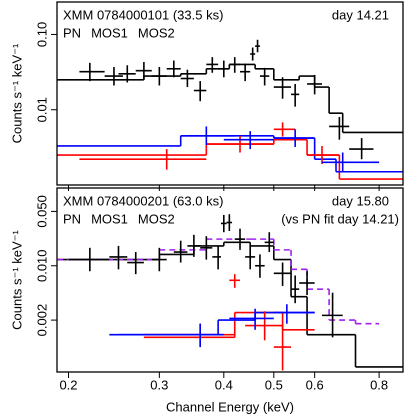 This screenshot has height=419, width=415. Describe the element at coordinates (159, 384) in the screenshot. I see `x-tick-label: 0.3` at that location.